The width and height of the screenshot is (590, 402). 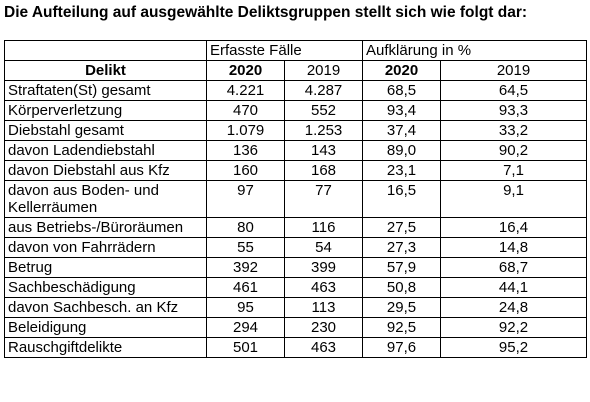 I want to click on delikt-cell: Körperverletzung, so click(x=105, y=110).